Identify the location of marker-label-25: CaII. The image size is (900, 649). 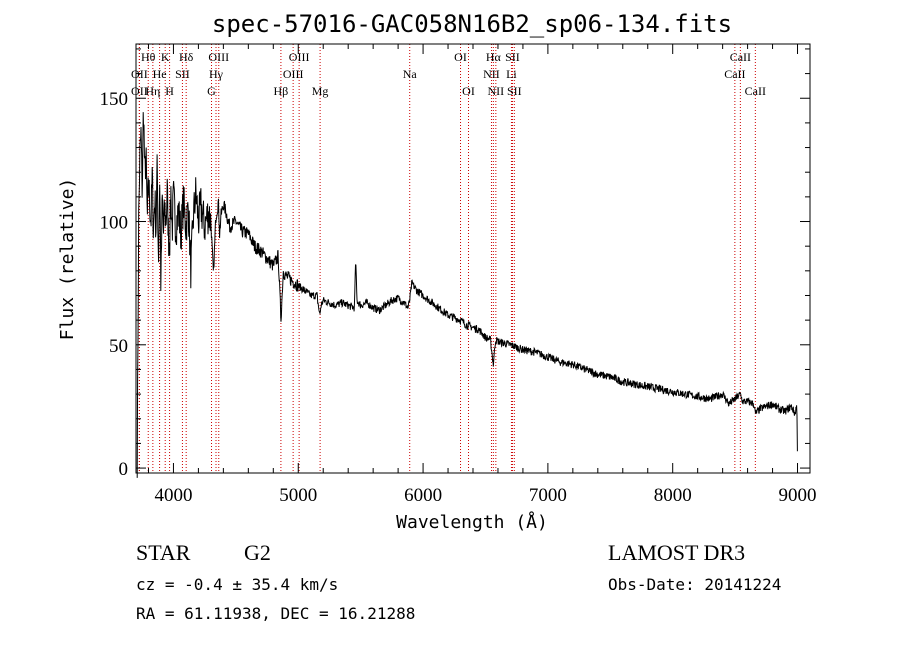
(740, 57).